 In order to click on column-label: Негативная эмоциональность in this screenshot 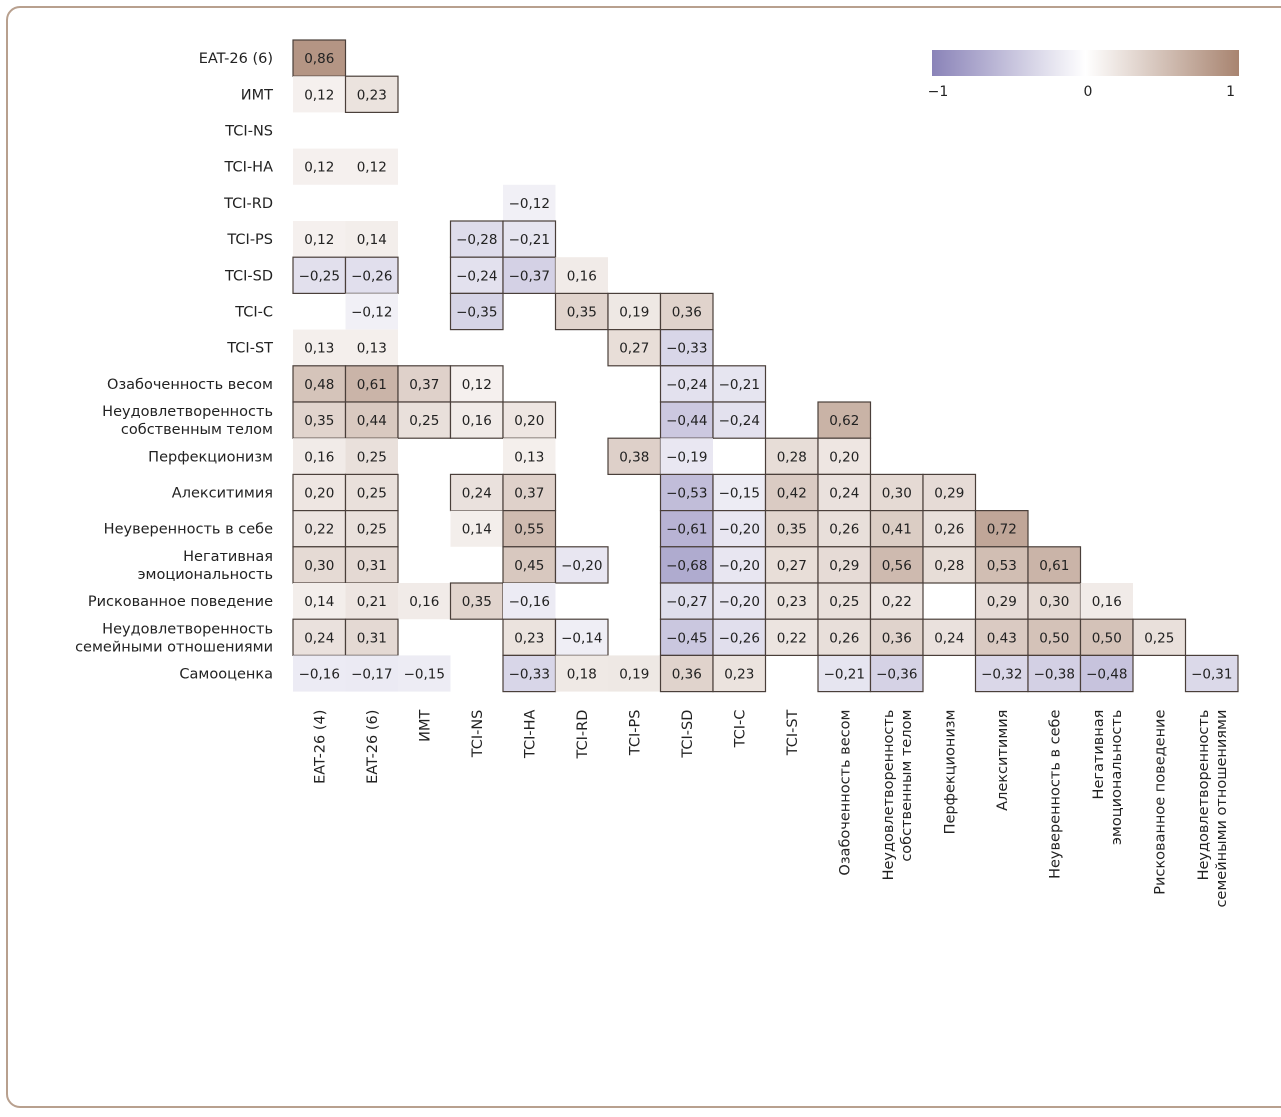, I will do `click(1108, 777)`.